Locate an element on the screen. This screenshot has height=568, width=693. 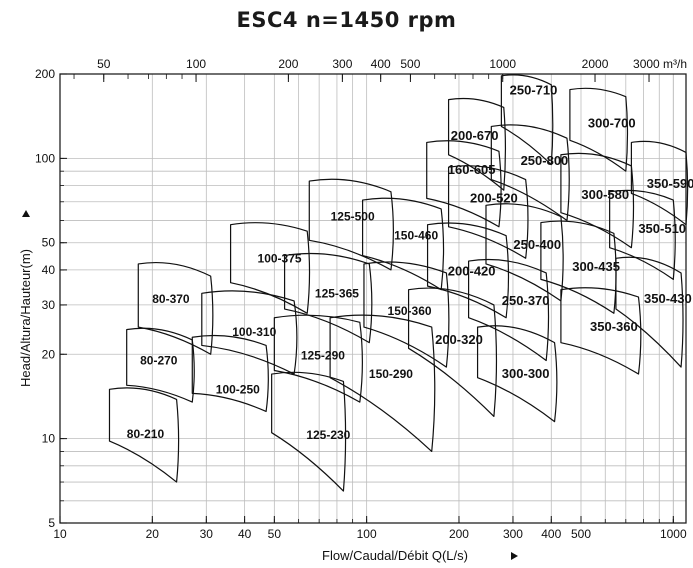
pump-label-300-435: 300-435 is located at coordinates (596, 266).